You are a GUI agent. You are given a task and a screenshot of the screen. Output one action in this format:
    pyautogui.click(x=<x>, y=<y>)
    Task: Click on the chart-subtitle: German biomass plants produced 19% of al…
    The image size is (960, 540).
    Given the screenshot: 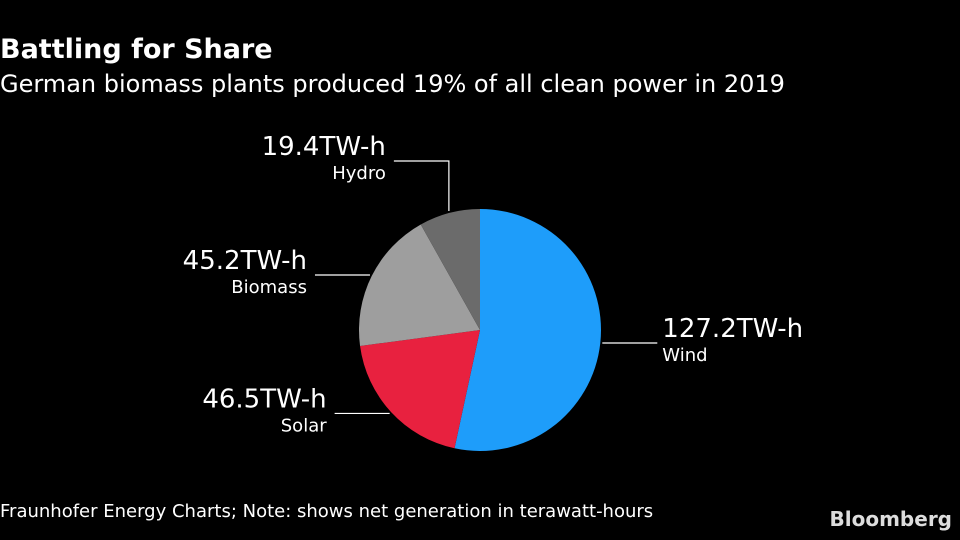 What is the action you would take?
    pyautogui.click(x=392, y=84)
    